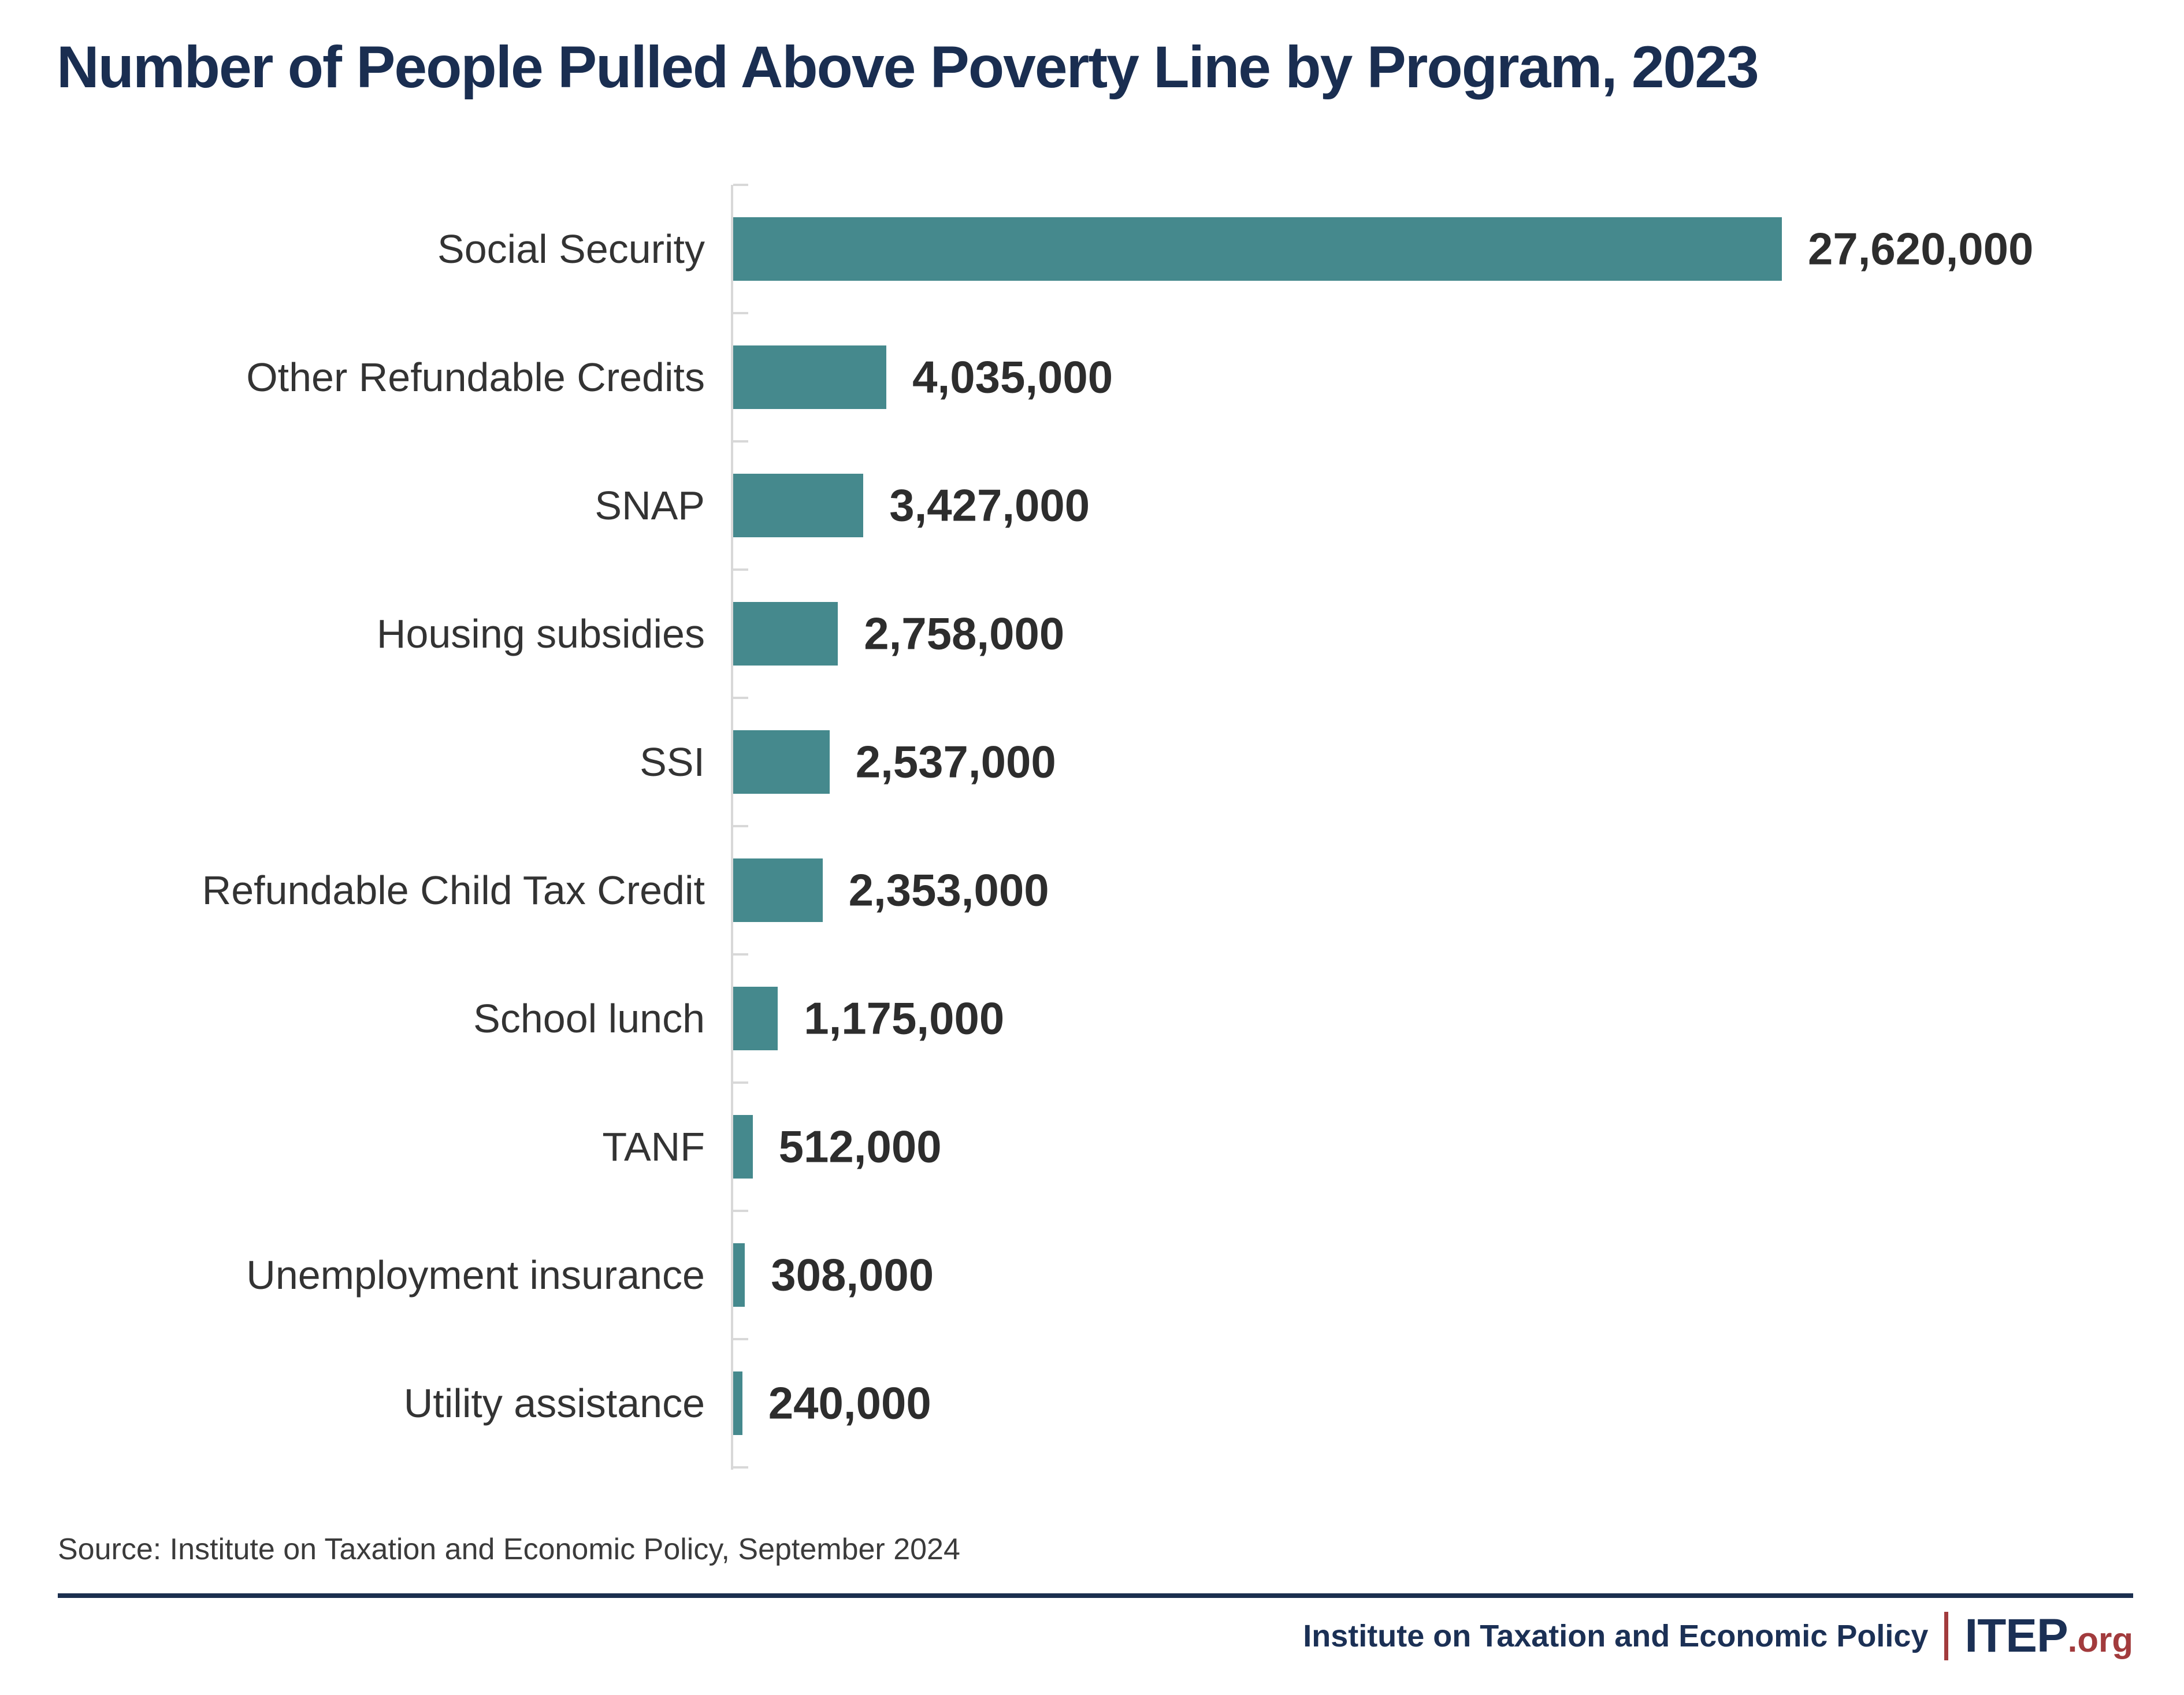  Describe the element at coordinates (540, 633) in the screenshot. I see `category-label-housing-subsidies: Housing subsidies` at that location.